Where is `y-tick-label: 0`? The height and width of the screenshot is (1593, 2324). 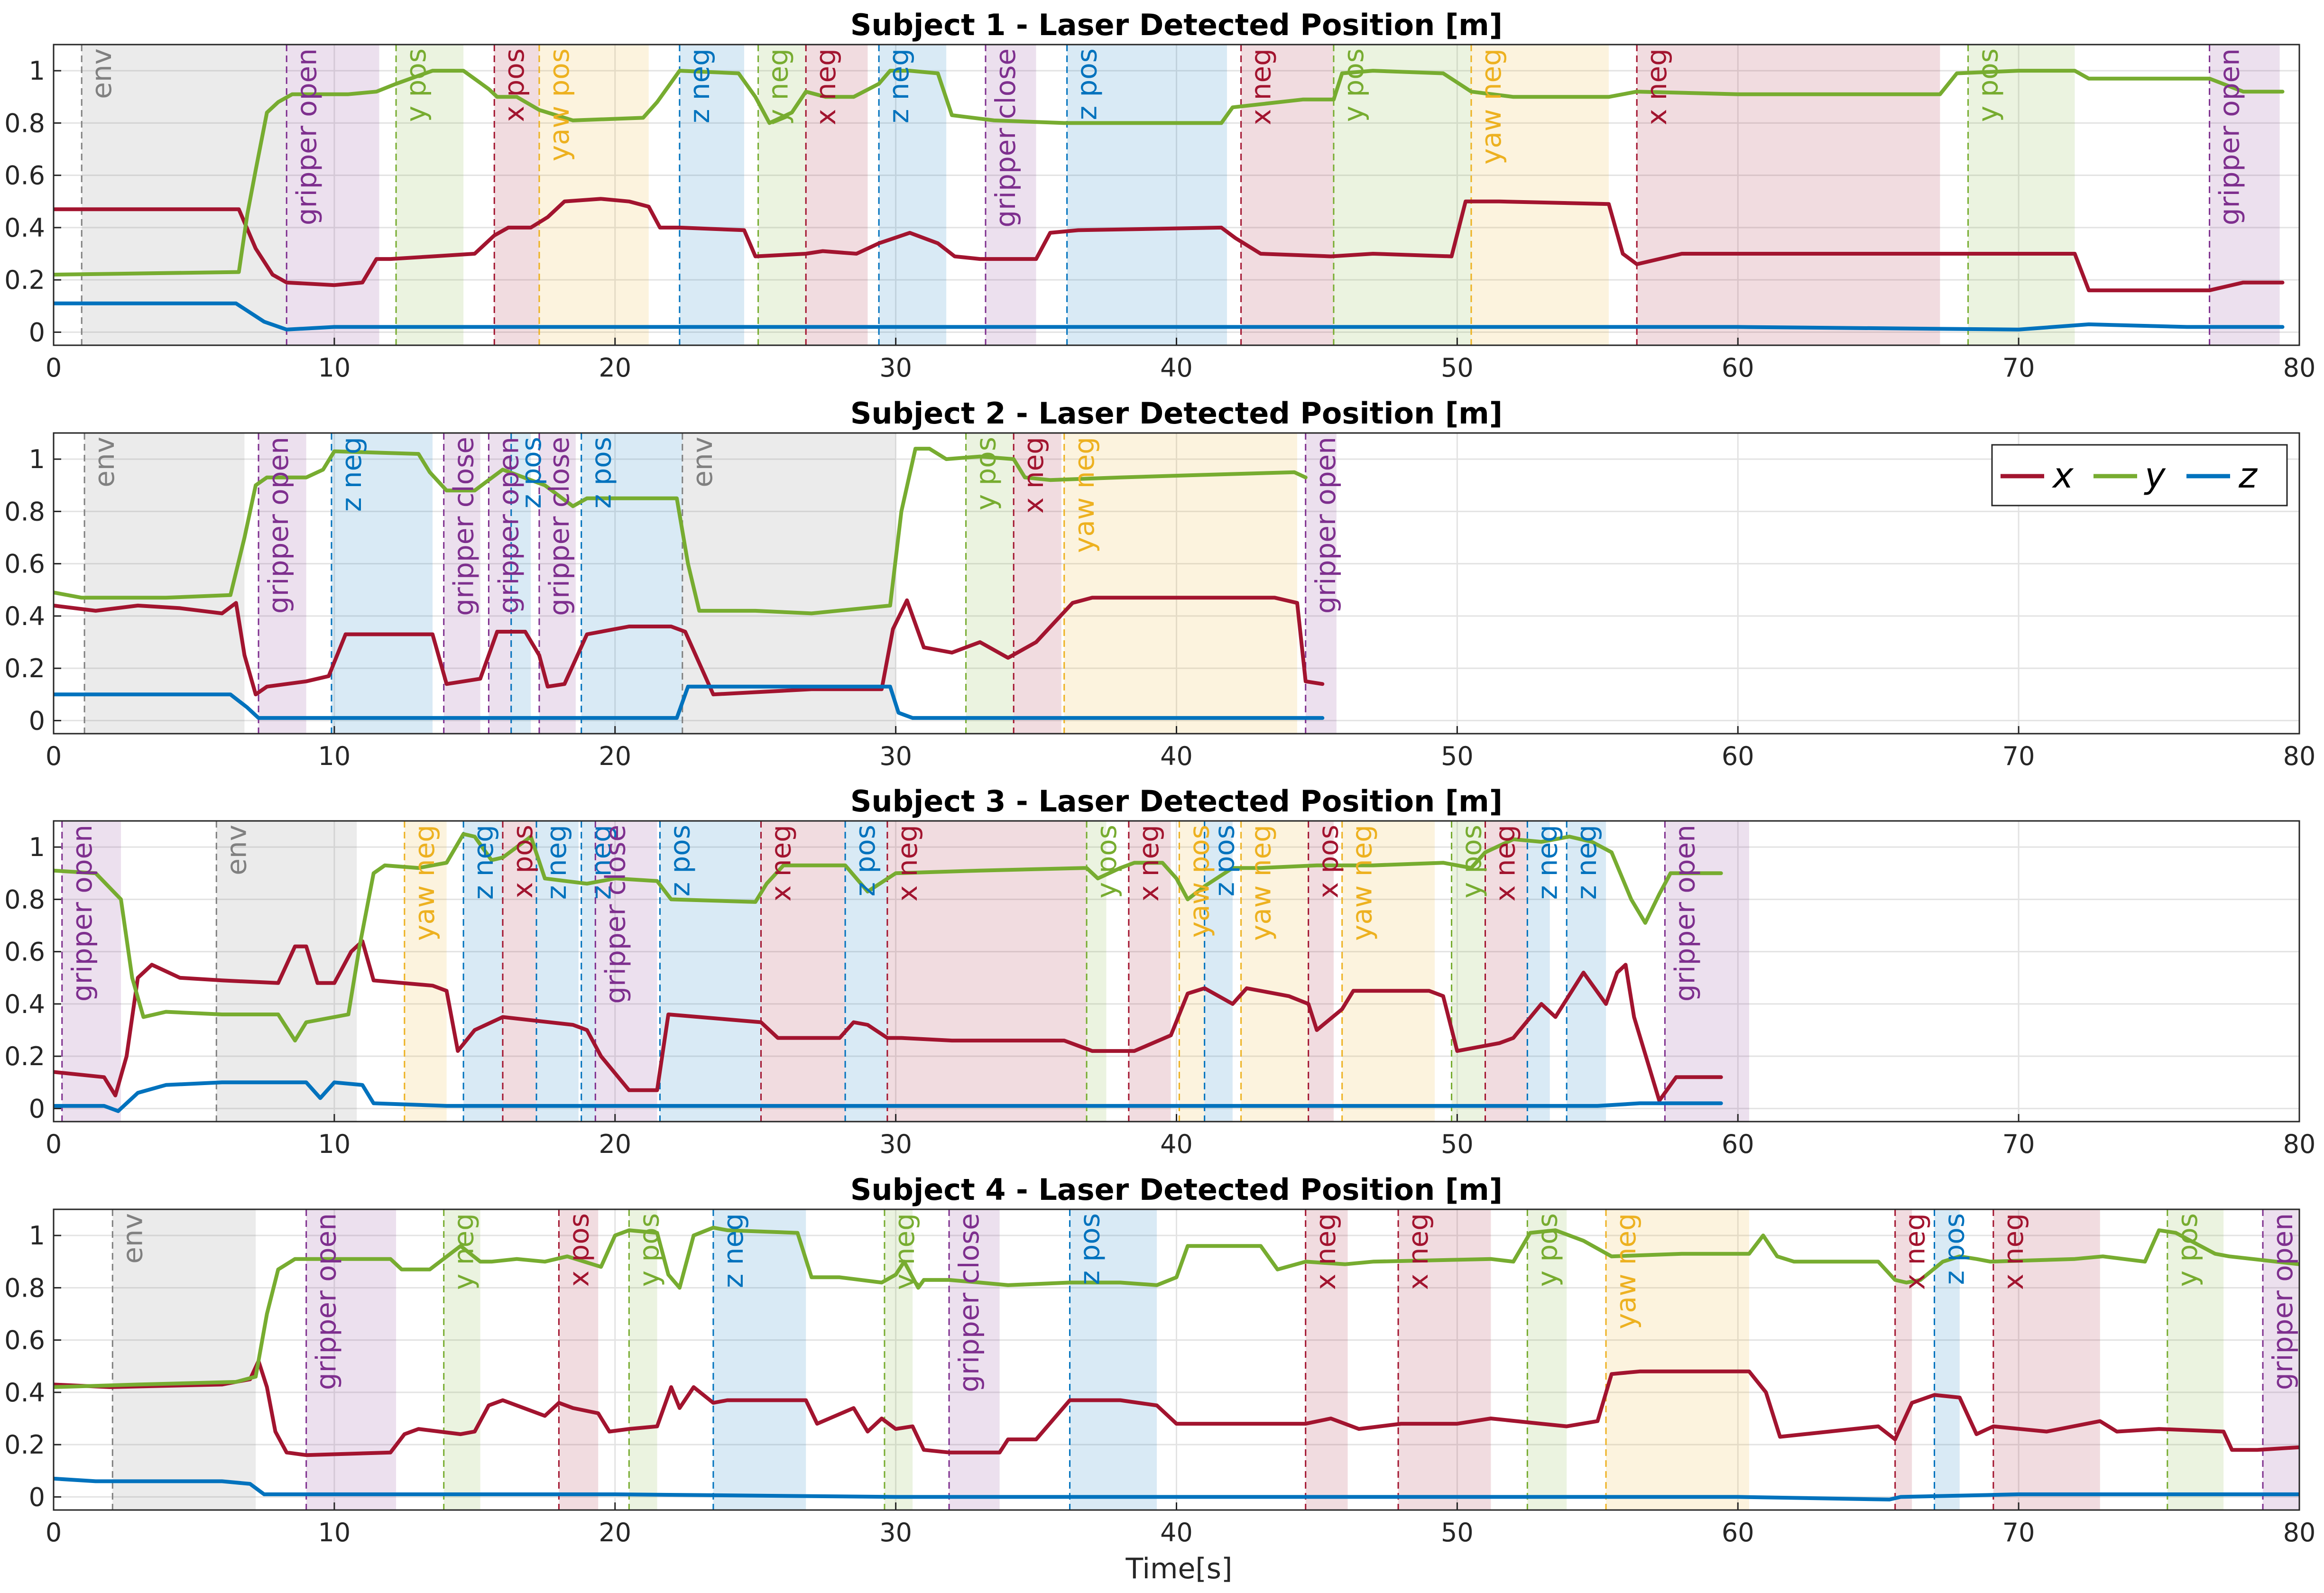 y-tick-label: 0 is located at coordinates (37, 332).